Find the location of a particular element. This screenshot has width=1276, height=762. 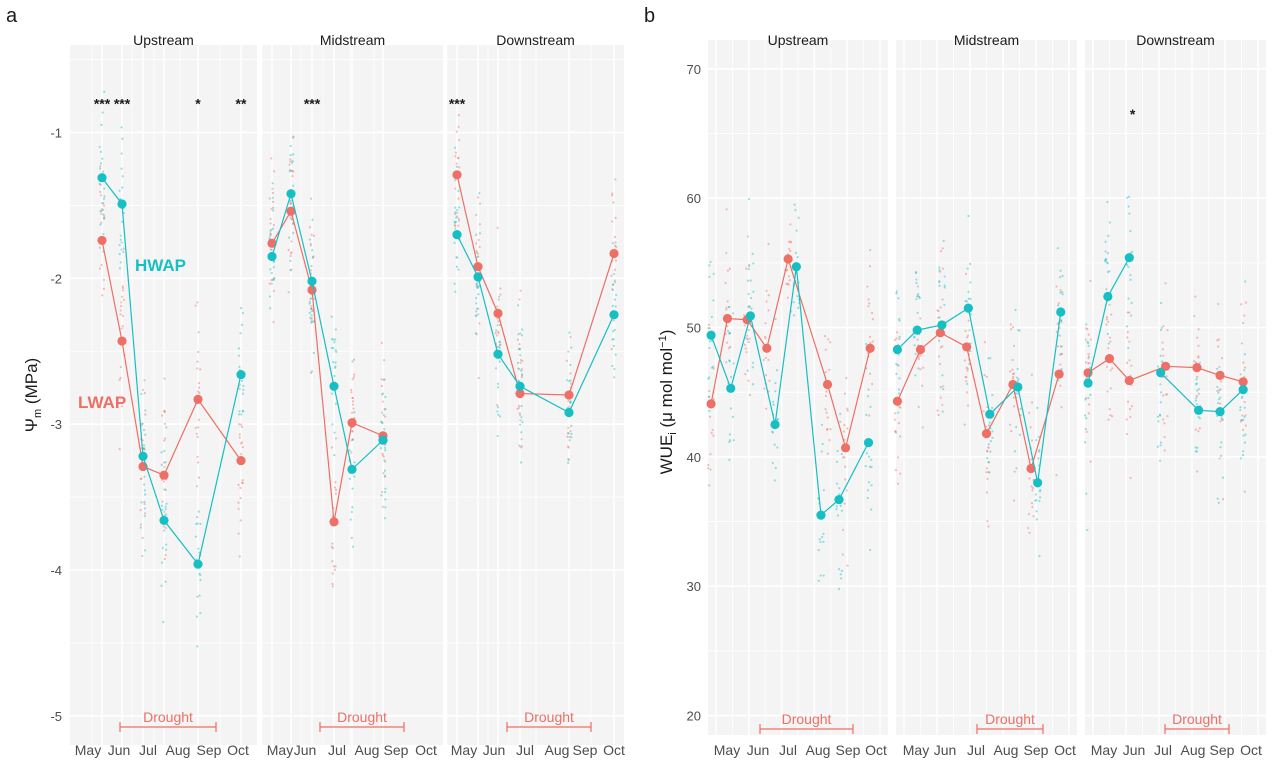

x-tick-label: Jun is located at coordinates (945, 750).